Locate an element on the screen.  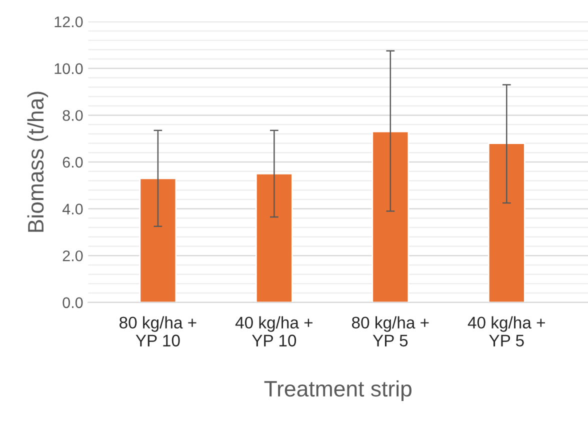
y-tick-label: 6.0 is located at coordinates (72, 162).